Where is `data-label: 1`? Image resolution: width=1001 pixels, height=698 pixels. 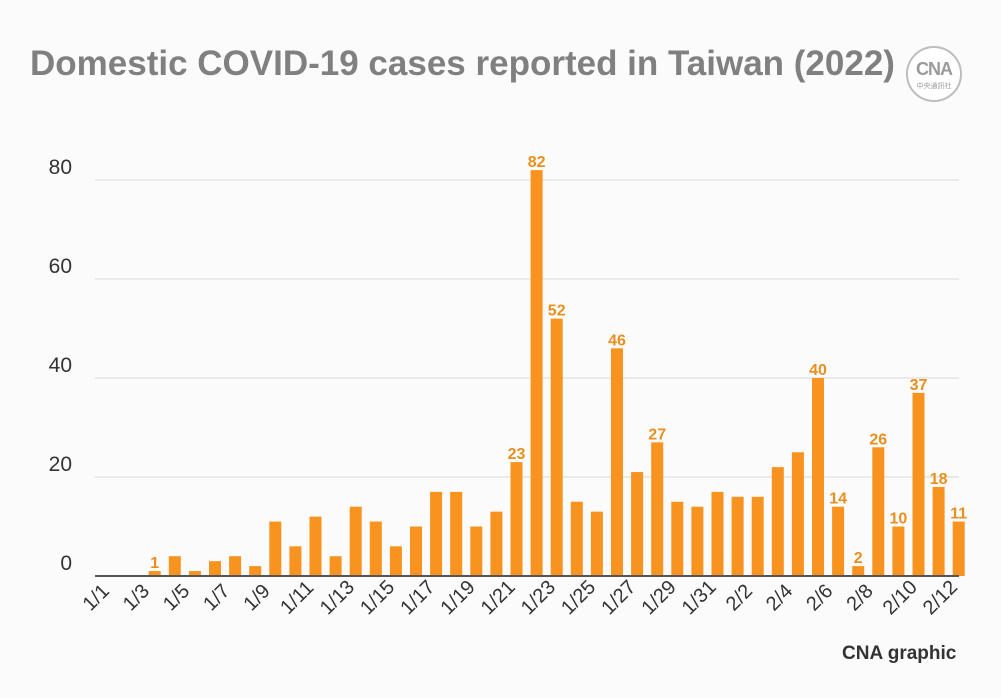 data-label: 1 is located at coordinates (154, 563).